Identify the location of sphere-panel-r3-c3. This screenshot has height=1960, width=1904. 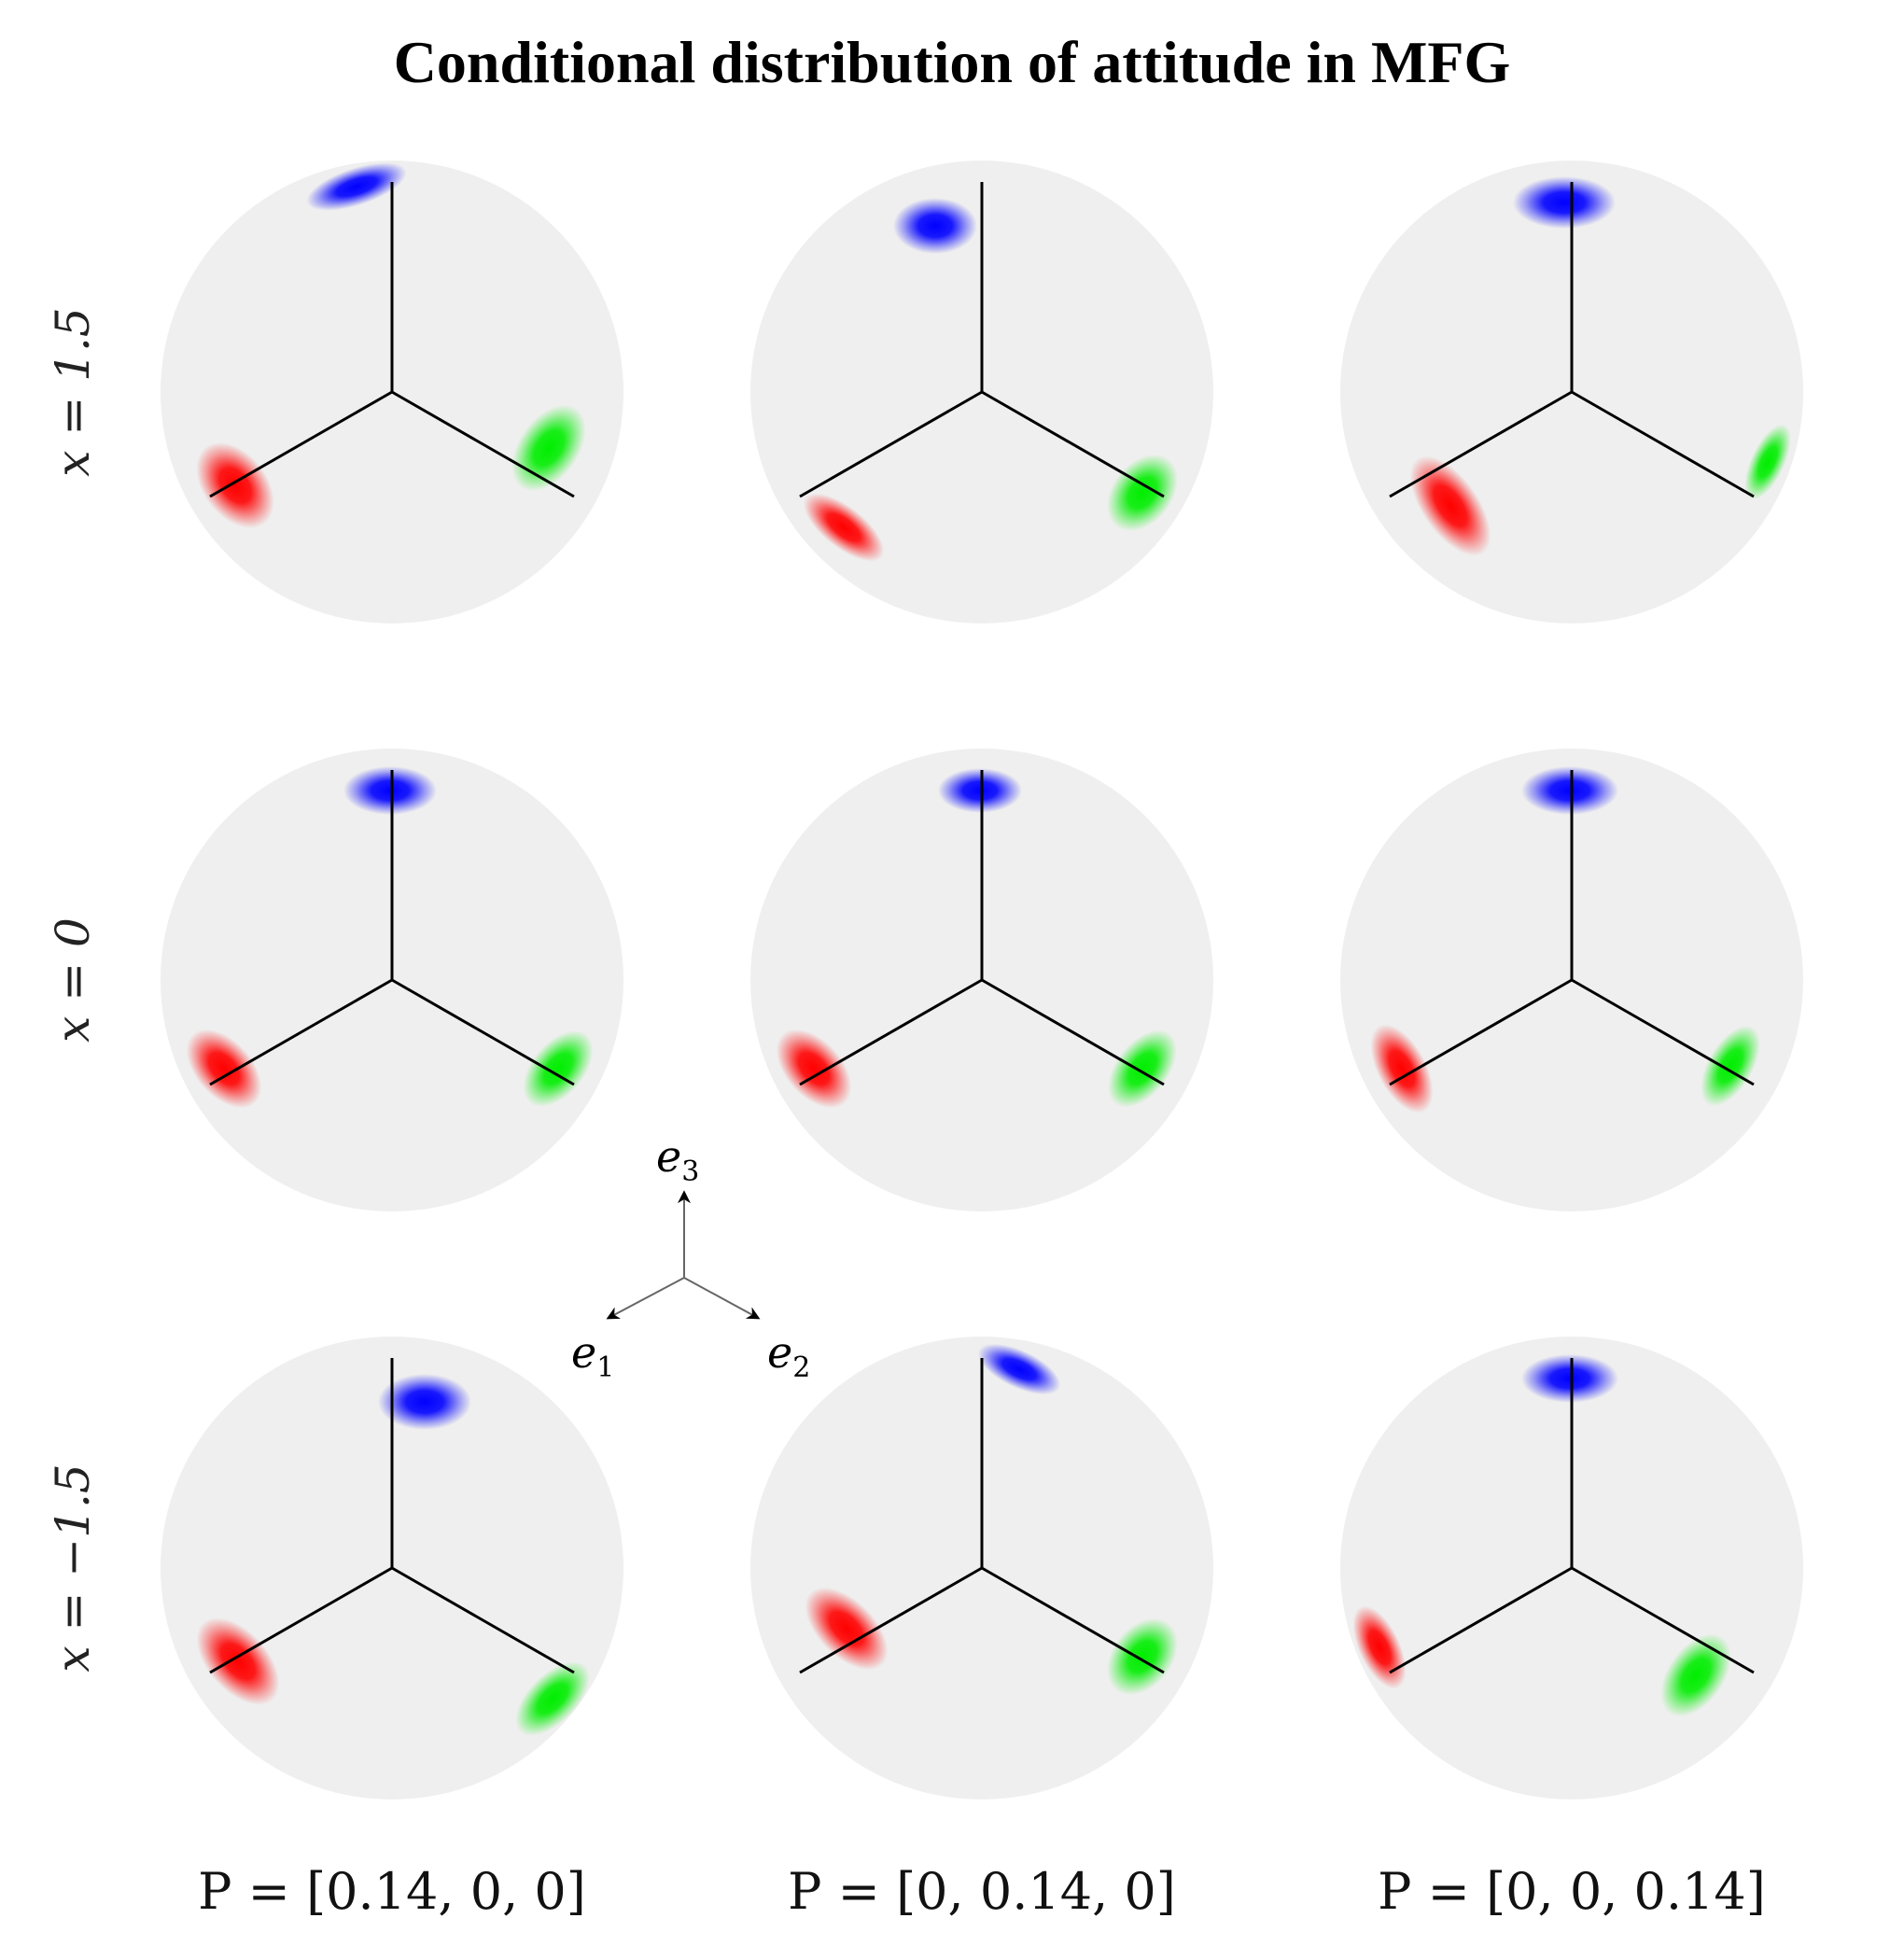
(1571, 1568).